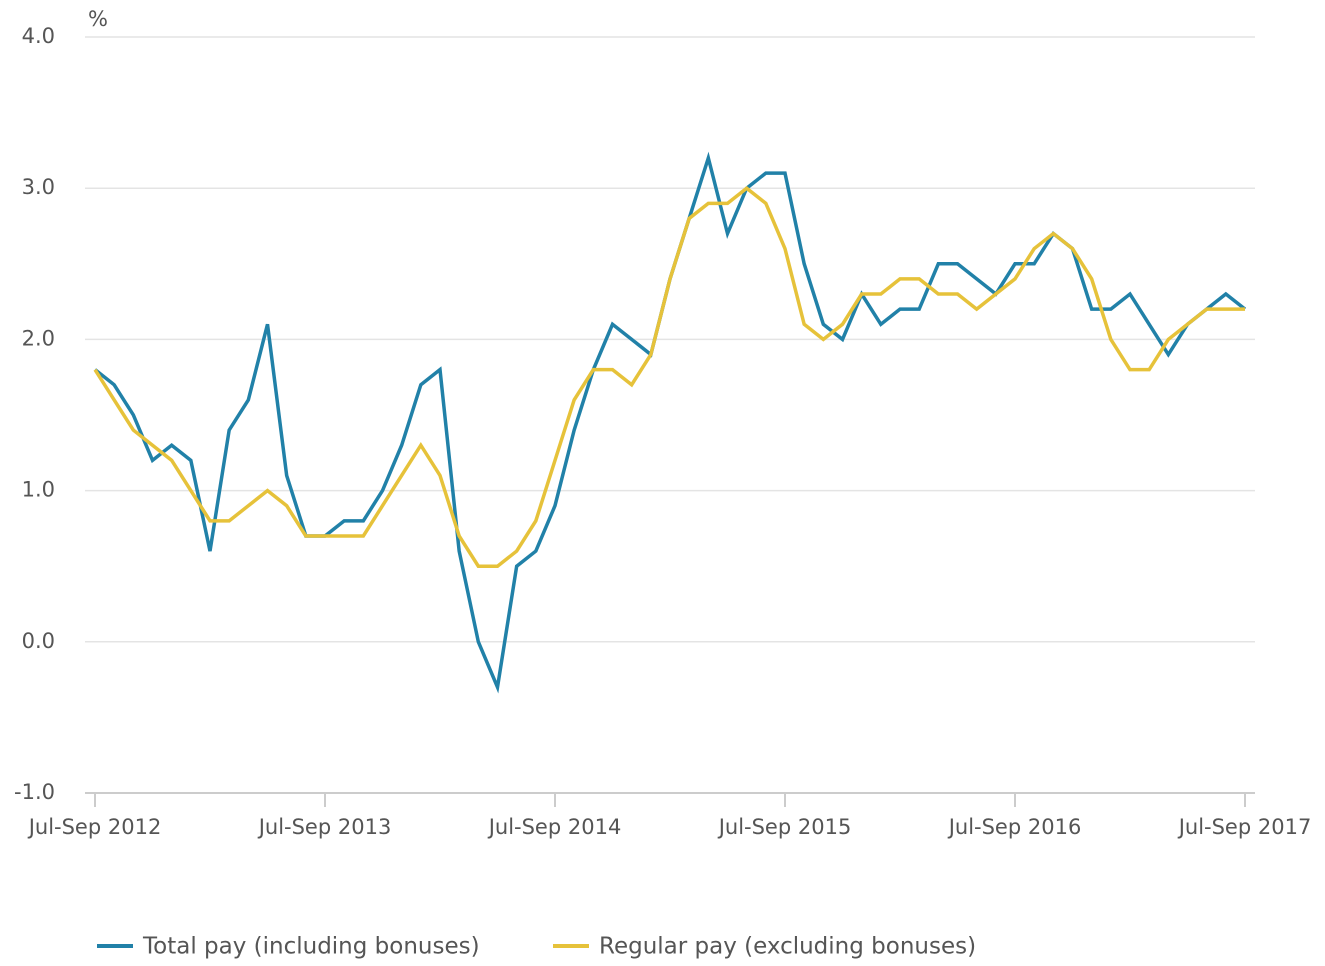  What do you see at coordinates (38, 490) in the screenshot?
I see `y-tick-label: 1.0` at bounding box center [38, 490].